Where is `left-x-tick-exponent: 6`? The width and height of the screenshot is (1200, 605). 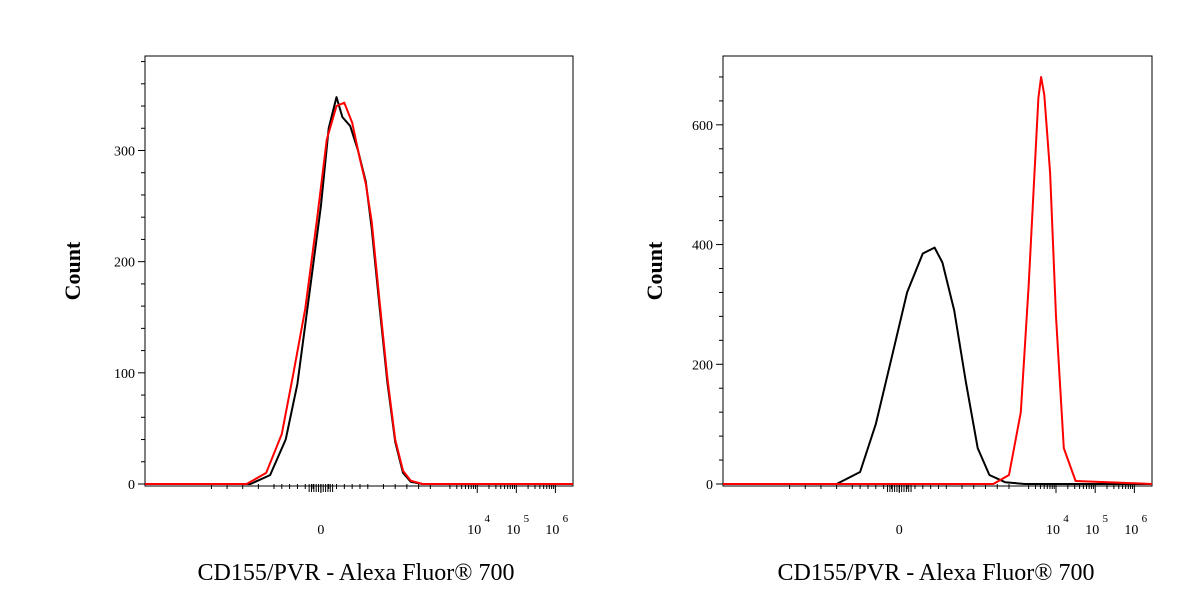
left-x-tick-exponent: 6 is located at coordinates (566, 519).